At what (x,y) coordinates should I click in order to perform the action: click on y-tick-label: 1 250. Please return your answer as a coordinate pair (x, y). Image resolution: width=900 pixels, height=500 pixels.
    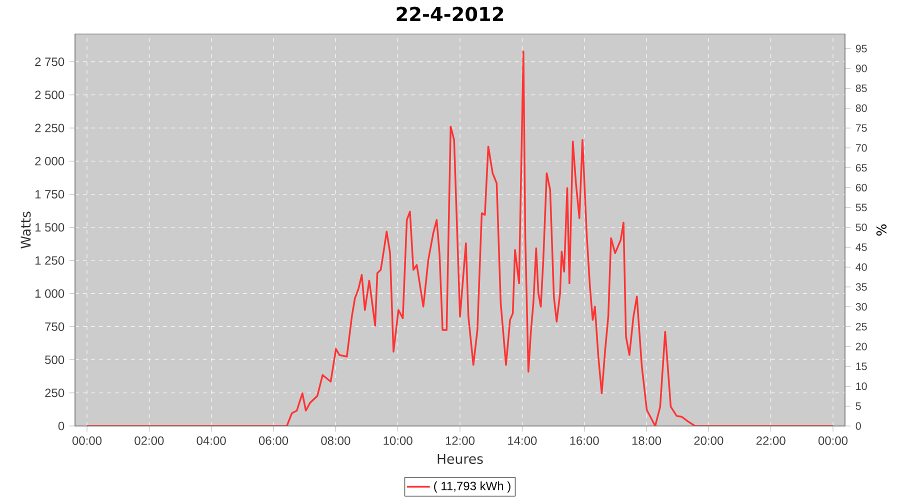
    Looking at the image, I should click on (49, 260).